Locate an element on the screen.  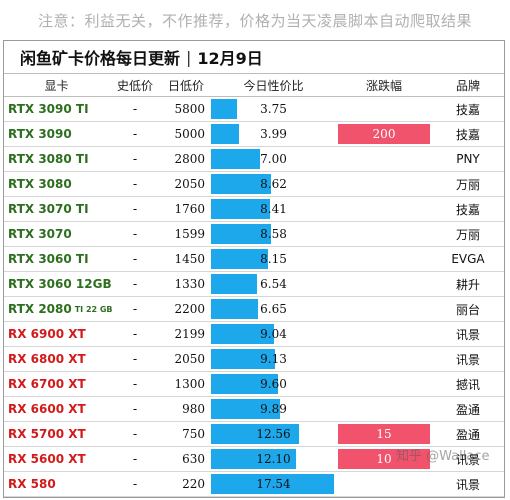
day-price: 2800 is located at coordinates (189, 159).